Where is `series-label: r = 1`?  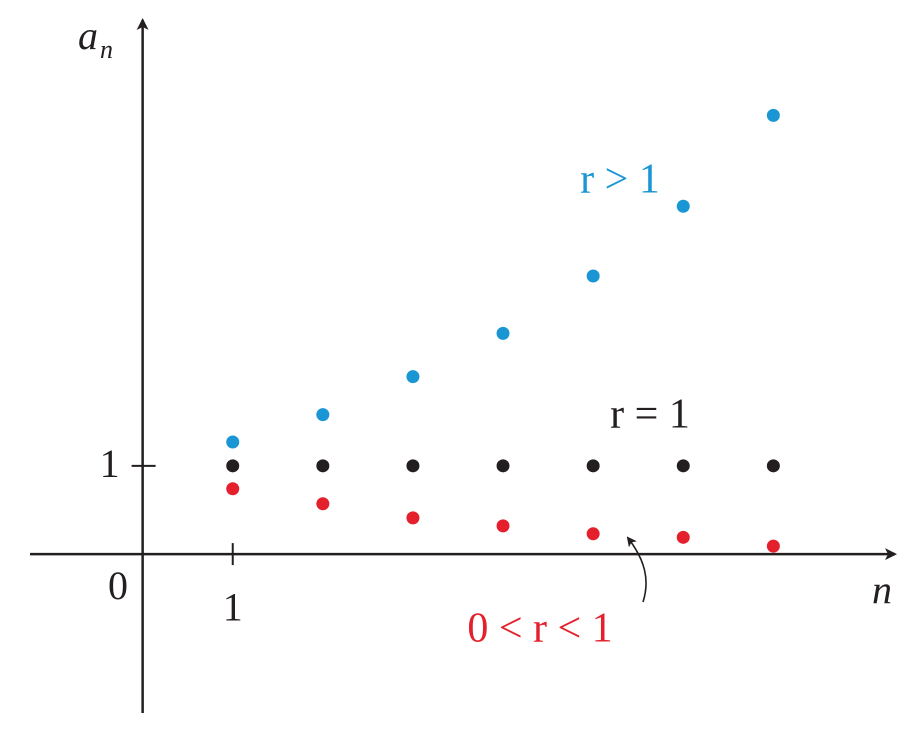
series-label: r = 1 is located at coordinates (650, 415).